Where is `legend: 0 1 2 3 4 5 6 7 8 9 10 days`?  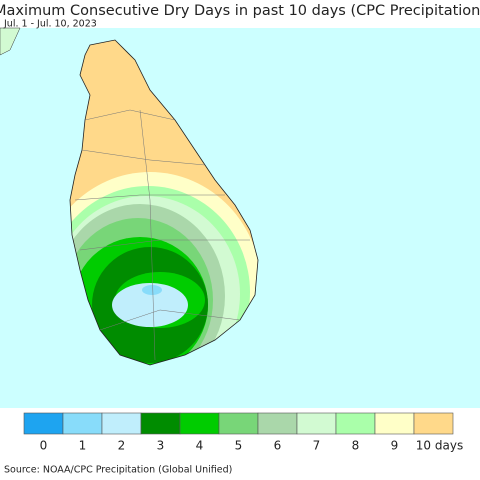 legend: 0 1 2 3 4 5 6 7 8 9 10 days is located at coordinates (243, 432).